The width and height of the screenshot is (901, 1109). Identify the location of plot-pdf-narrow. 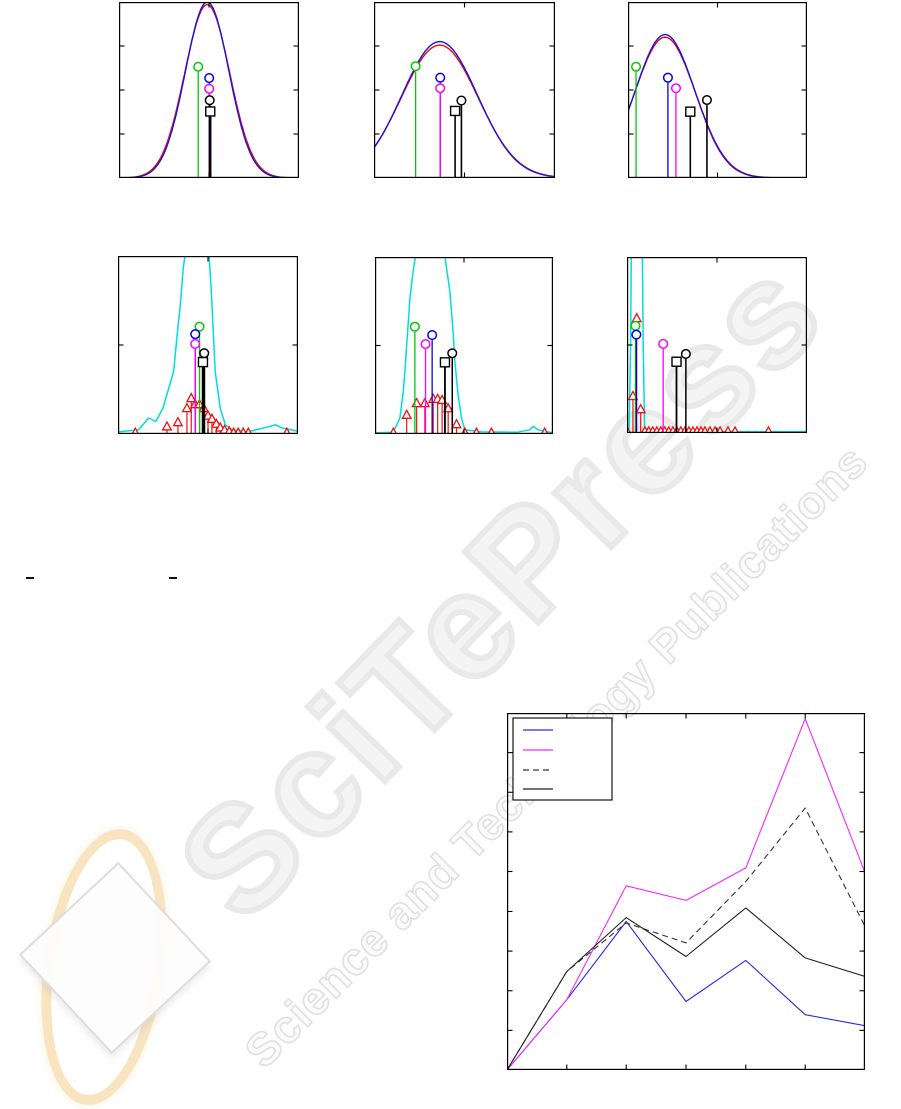
(209, 90).